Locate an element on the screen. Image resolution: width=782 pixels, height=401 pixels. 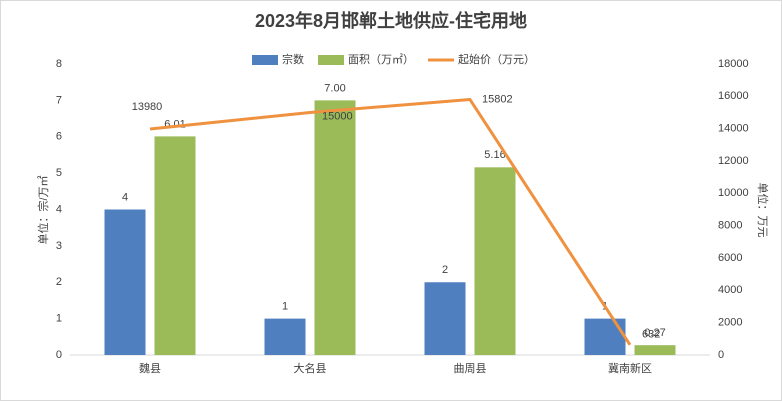
y2-tick-label: 16000 is located at coordinates (733, 96).